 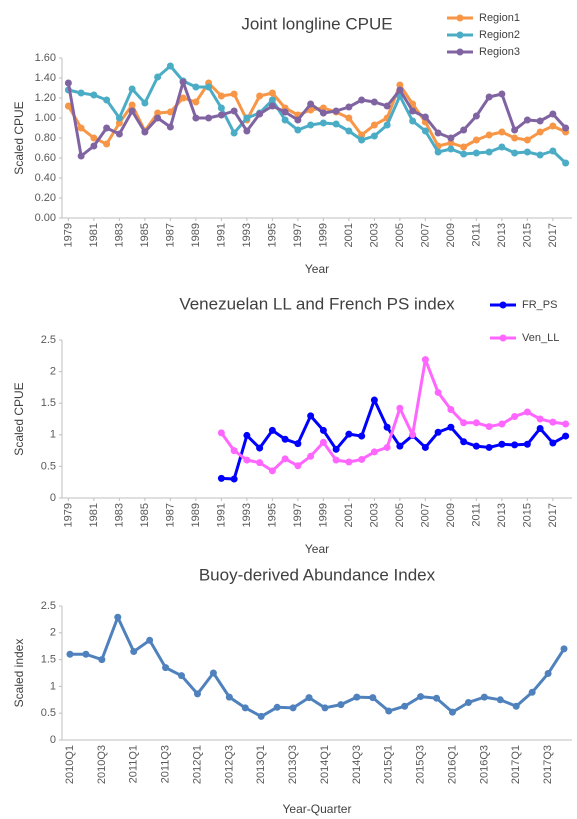 I want to click on y-tick-label: 1.00, so click(x=45, y=118).